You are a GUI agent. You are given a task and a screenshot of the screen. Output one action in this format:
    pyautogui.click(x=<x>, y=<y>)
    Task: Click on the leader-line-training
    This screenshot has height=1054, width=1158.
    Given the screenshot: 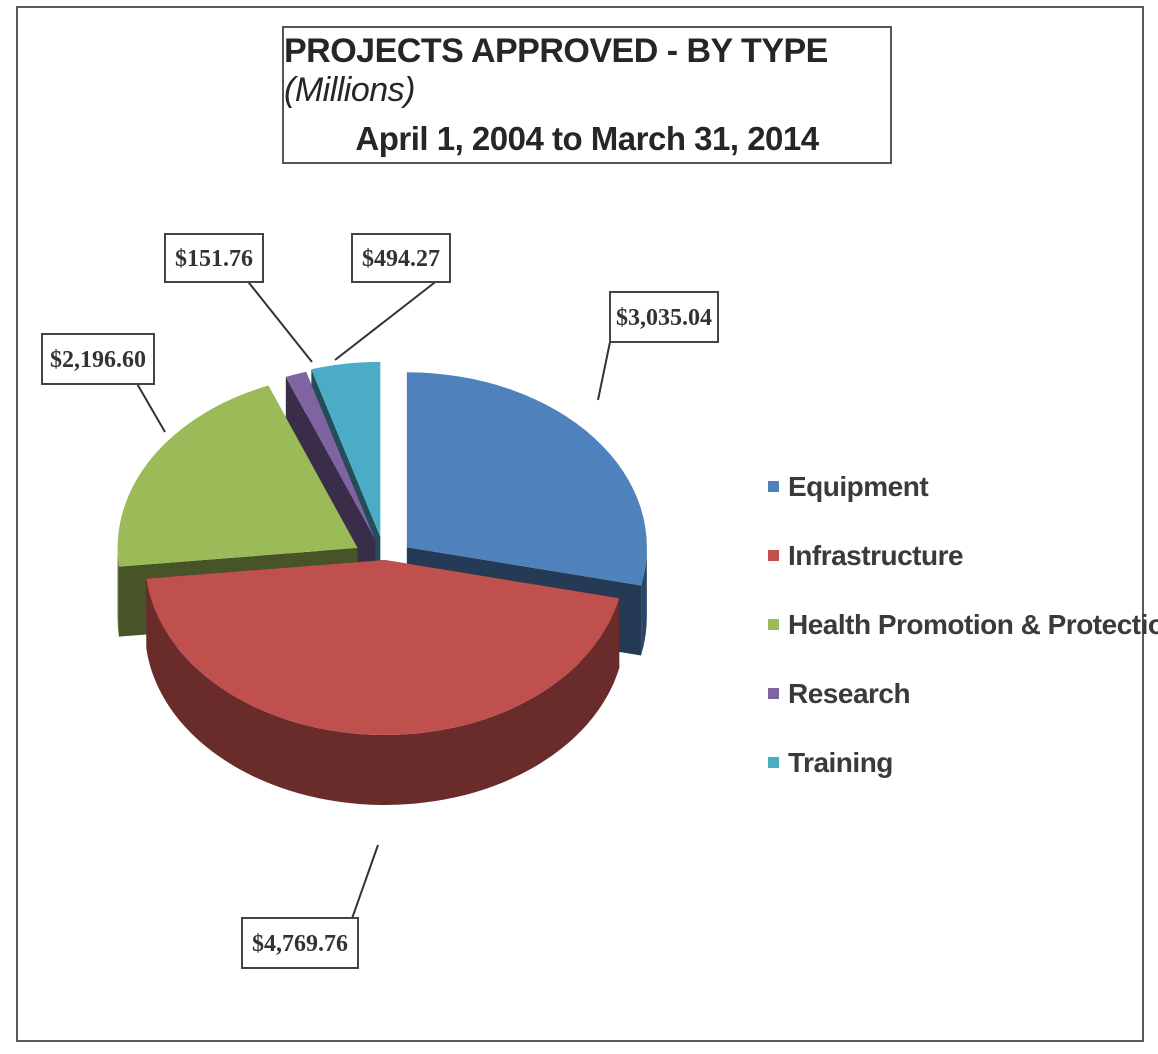 What is the action you would take?
    pyautogui.click(x=385, y=321)
    